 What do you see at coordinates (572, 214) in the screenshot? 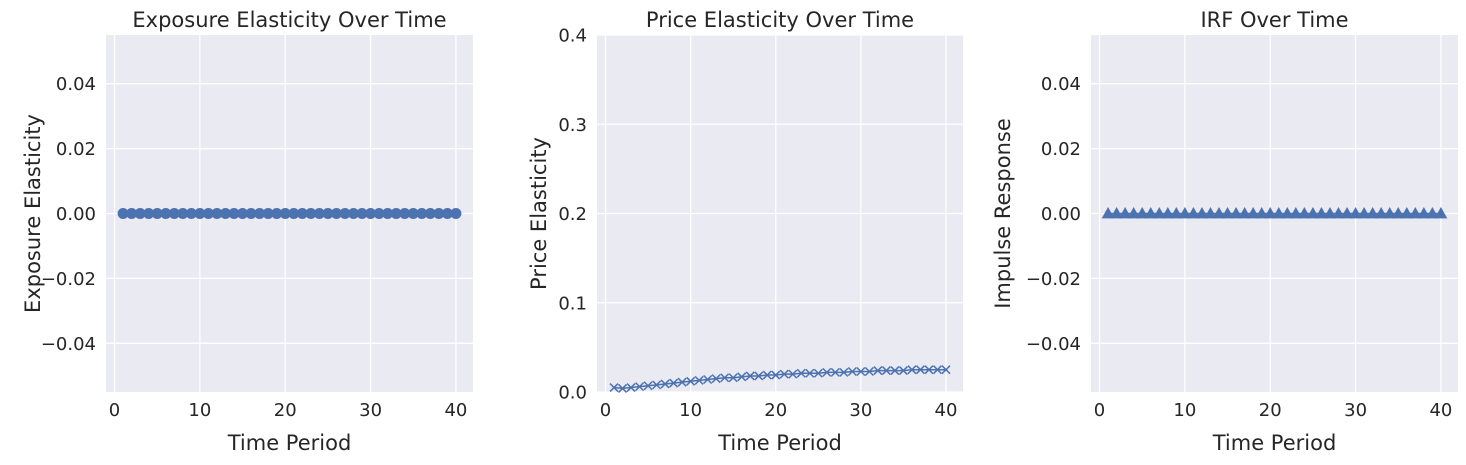
I see `y-tick-label: 0.2` at bounding box center [572, 214].